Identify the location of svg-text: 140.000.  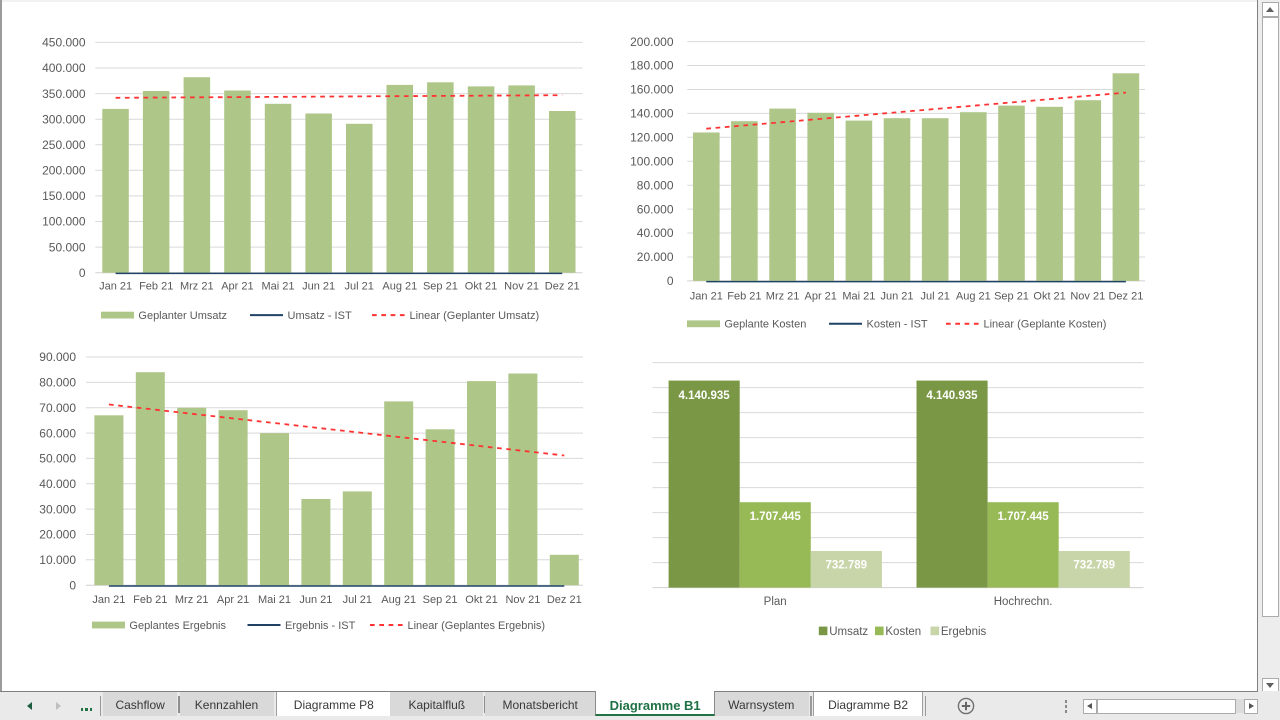
(652, 114).